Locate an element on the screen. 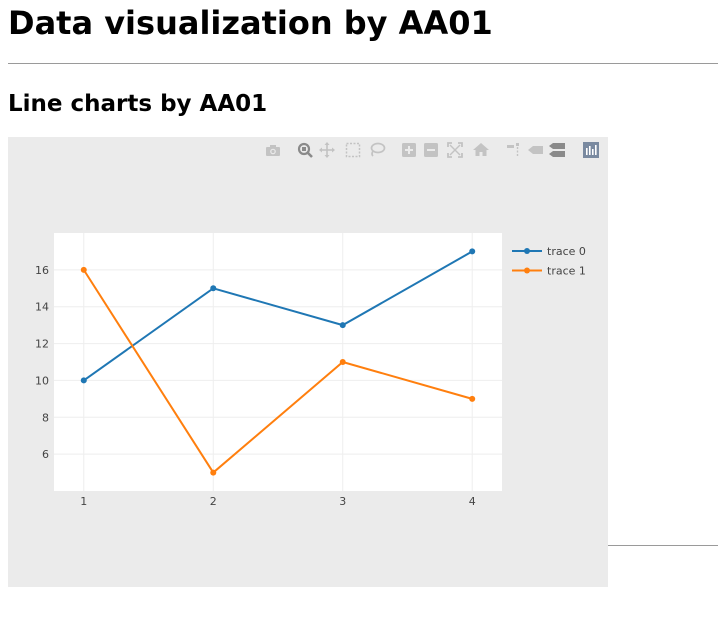 The width and height of the screenshot is (718, 617). y-tick-label: 16 is located at coordinates (42, 270).